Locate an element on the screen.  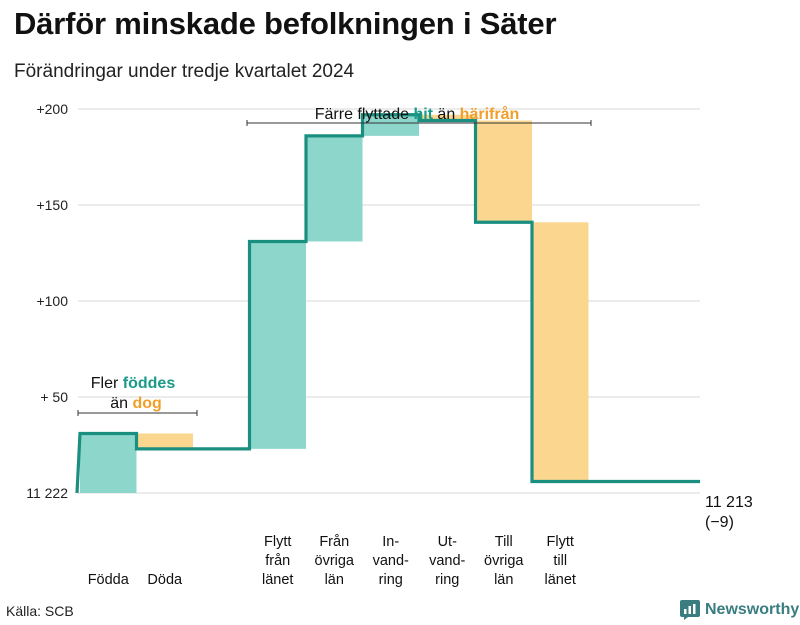
svg-text: än dog is located at coordinates (136, 403).